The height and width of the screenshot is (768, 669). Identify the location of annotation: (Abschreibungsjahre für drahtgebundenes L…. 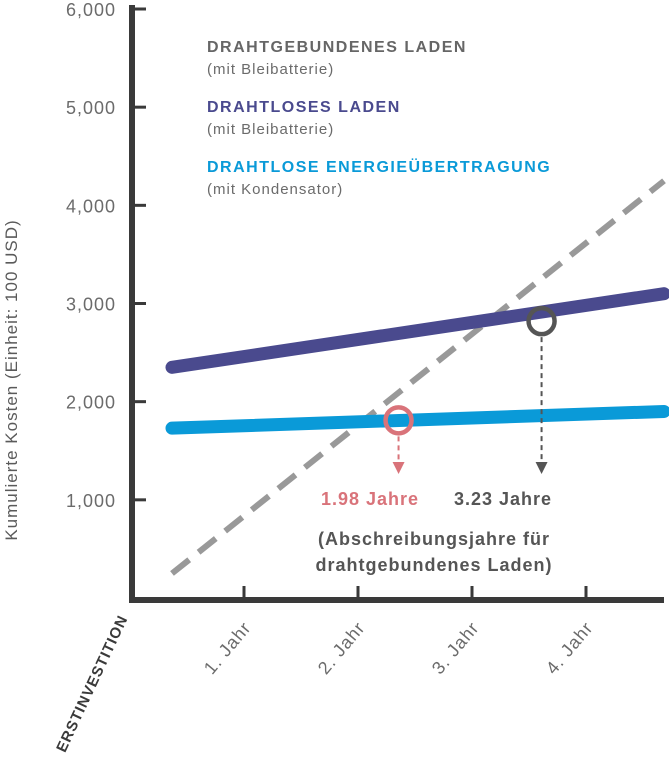
(433, 552).